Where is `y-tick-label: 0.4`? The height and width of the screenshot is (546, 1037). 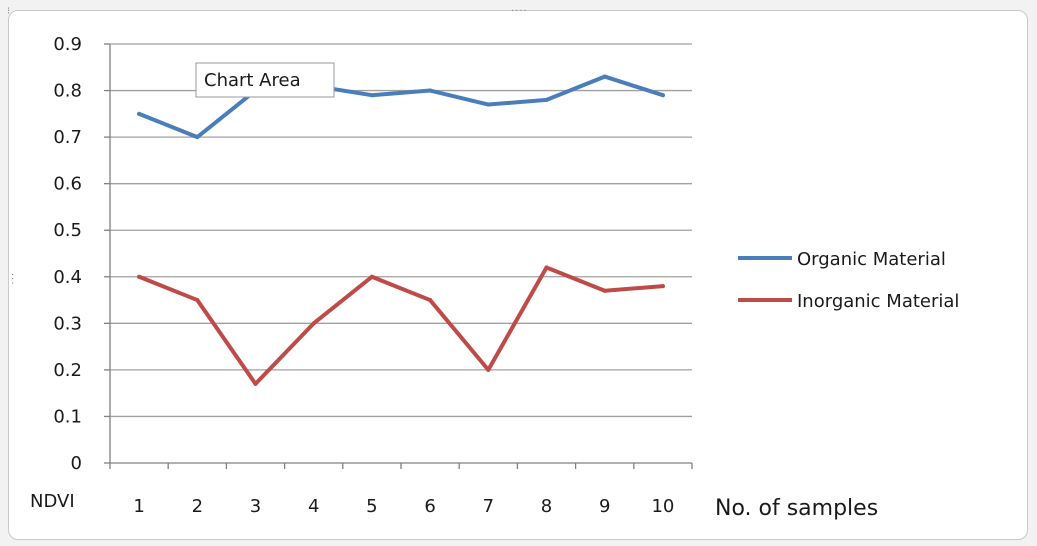 y-tick-label: 0.4 is located at coordinates (67, 277).